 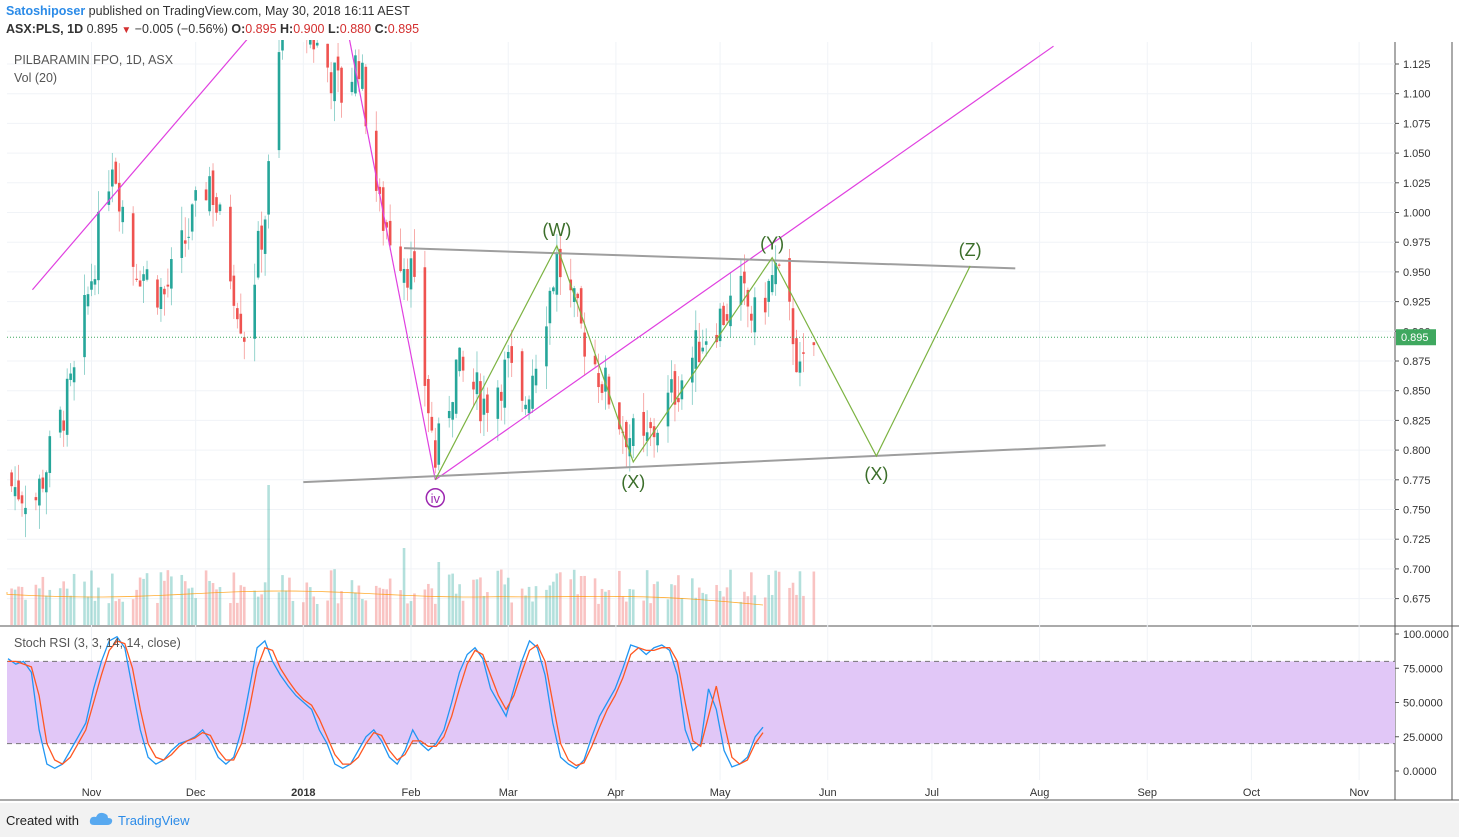 I want to click on y-tick-label: 0.850, so click(x=1417, y=392).